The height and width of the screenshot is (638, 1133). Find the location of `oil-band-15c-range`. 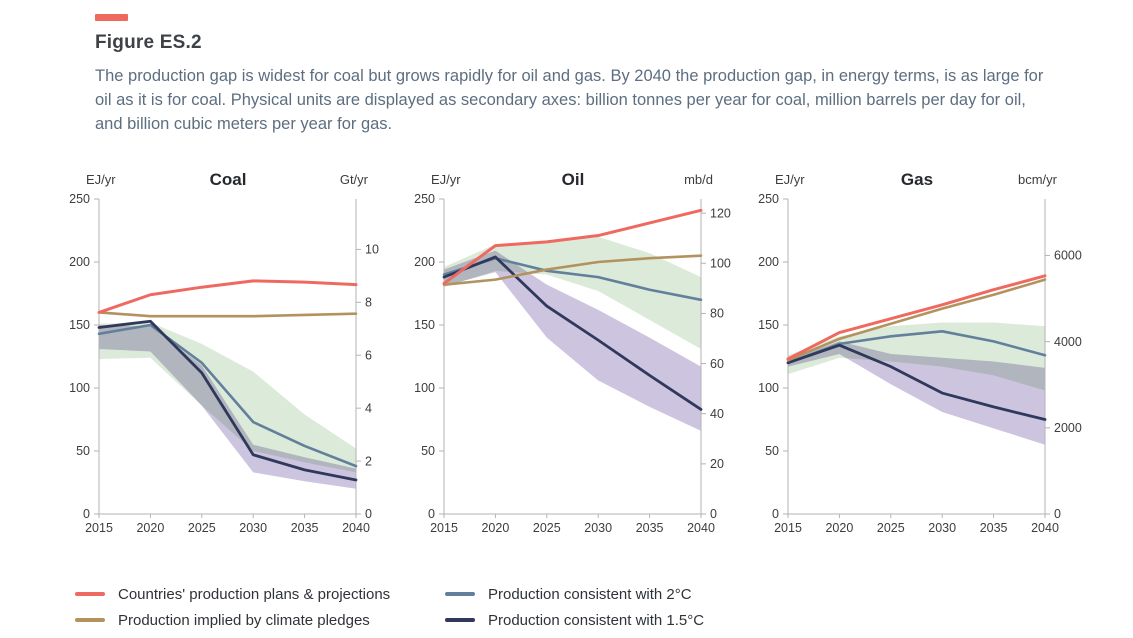

oil-band-15c-range is located at coordinates (572, 340).